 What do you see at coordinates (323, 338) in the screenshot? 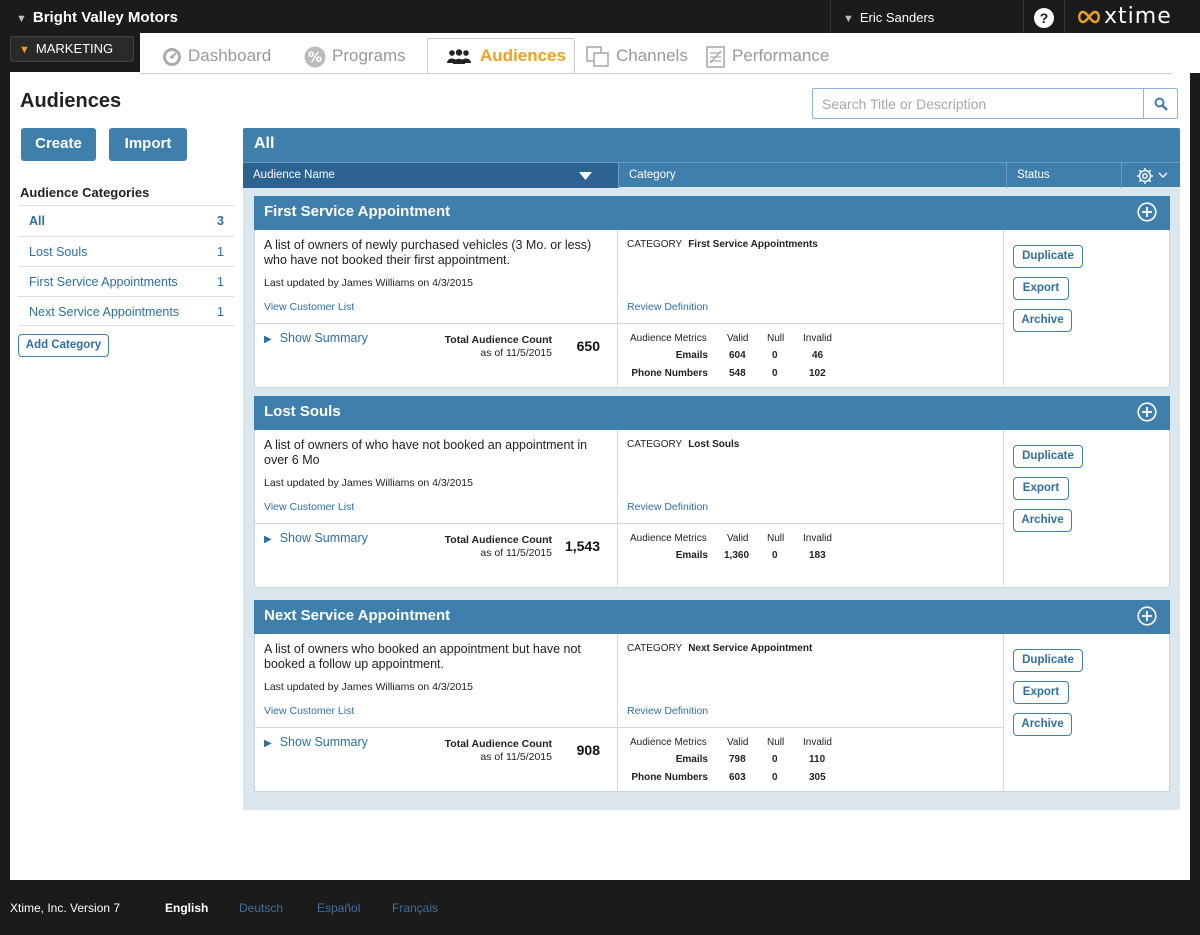
I see `show-summary-label: Show Summary` at bounding box center [323, 338].